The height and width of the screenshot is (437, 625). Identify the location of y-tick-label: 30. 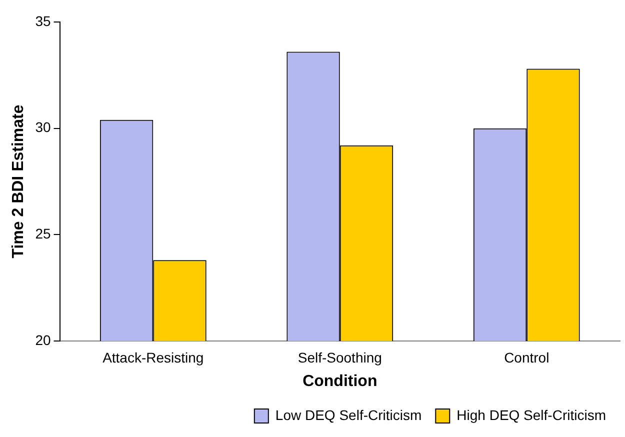
(43, 127).